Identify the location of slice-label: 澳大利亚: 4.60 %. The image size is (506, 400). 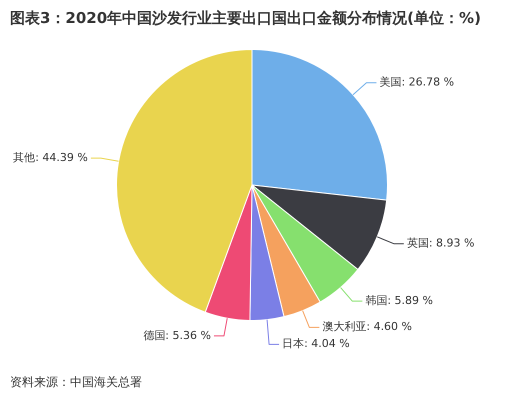
(367, 327).